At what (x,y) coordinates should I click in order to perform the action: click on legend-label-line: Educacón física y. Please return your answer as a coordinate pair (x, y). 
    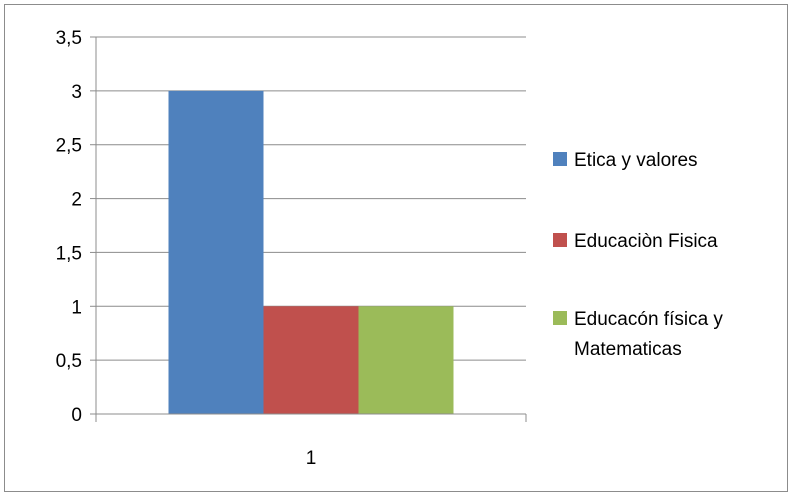
    Looking at the image, I should click on (648, 319).